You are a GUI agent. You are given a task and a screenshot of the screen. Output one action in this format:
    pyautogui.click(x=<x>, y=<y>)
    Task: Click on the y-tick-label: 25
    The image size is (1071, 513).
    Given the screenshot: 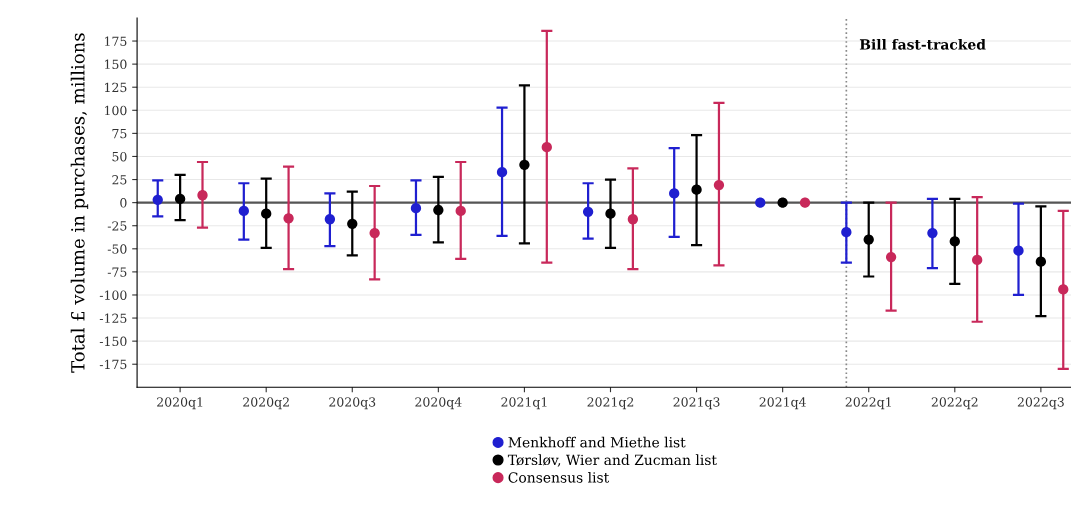 What is the action you would take?
    pyautogui.click(x=119, y=180)
    